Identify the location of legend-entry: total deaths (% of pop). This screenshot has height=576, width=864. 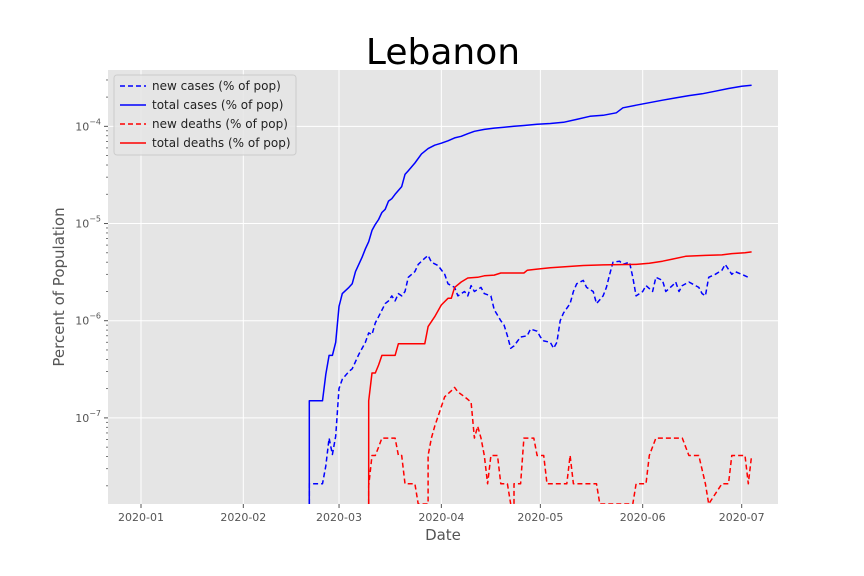
(221, 143).